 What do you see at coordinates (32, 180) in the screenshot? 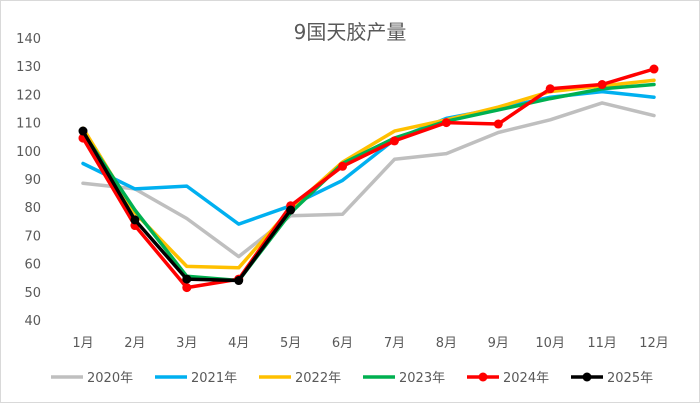
I see `y-tick-label: 90` at bounding box center [32, 180].